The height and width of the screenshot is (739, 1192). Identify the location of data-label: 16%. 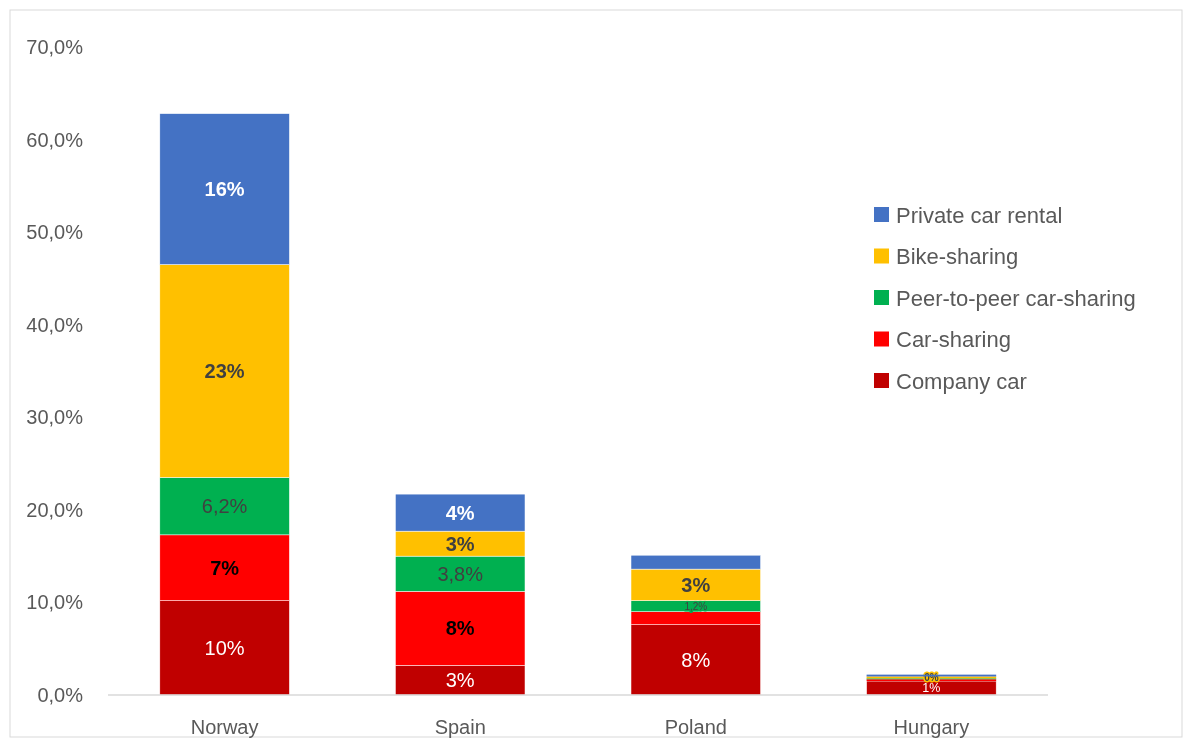
(224, 189).